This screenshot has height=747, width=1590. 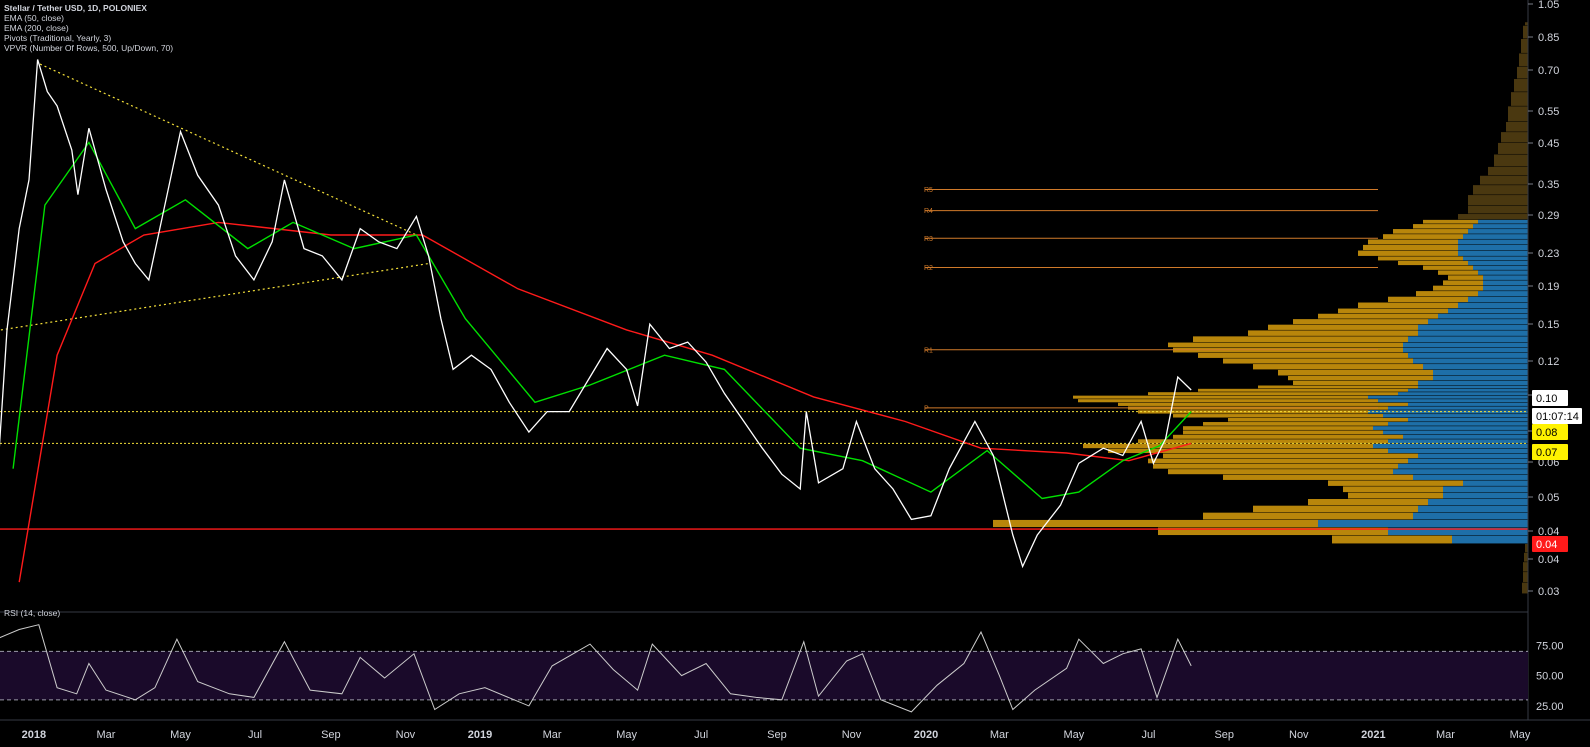 What do you see at coordinates (75, 8) in the screenshot?
I see `legend-title: Stellar / Tether USD, 1D, POLONIEX` at bounding box center [75, 8].